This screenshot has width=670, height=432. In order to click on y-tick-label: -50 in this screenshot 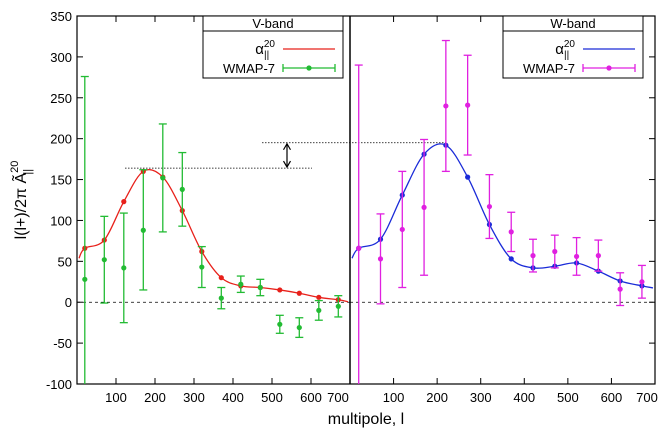, I will do `click(62, 343)`.